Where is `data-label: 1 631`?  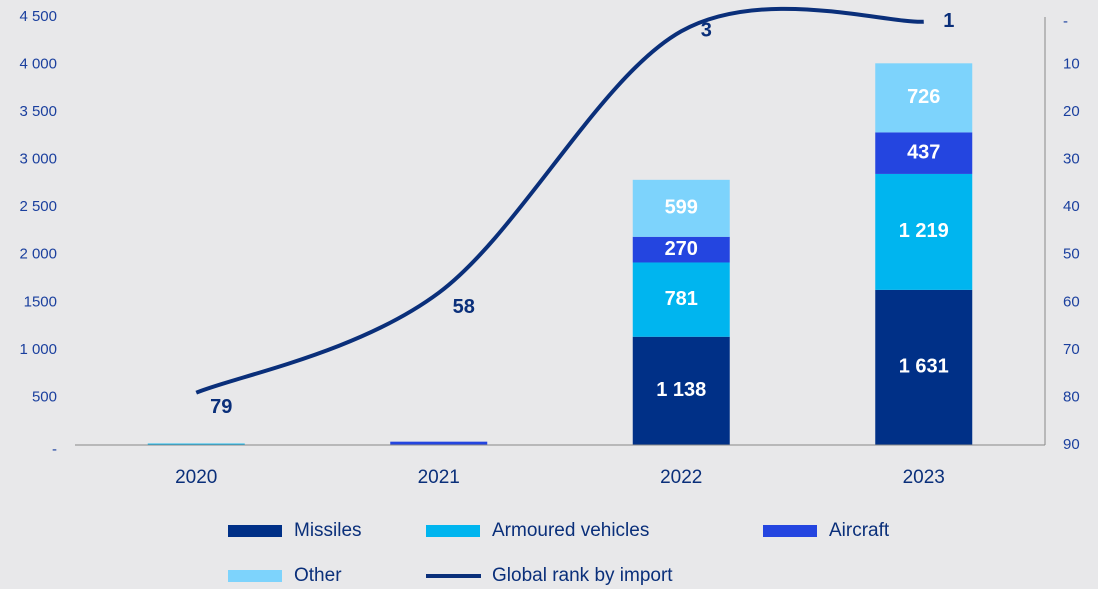 data-label: 1 631 is located at coordinates (924, 367).